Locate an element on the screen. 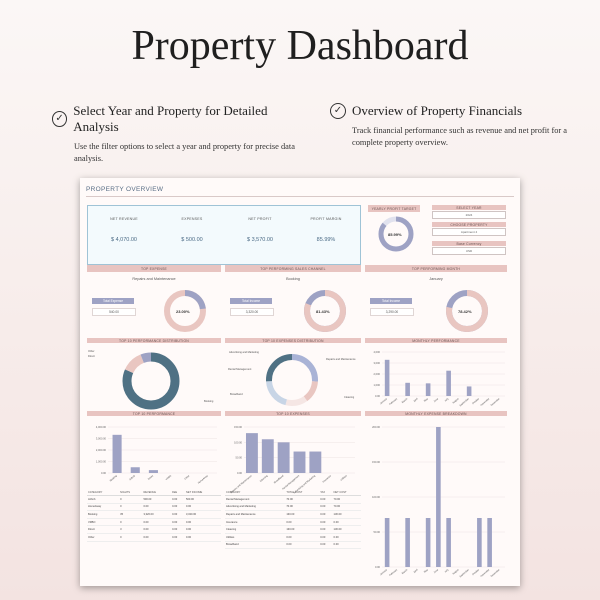 This screenshot has width=600, height=600. table-cell: HomeAway is located at coordinates (103, 507).